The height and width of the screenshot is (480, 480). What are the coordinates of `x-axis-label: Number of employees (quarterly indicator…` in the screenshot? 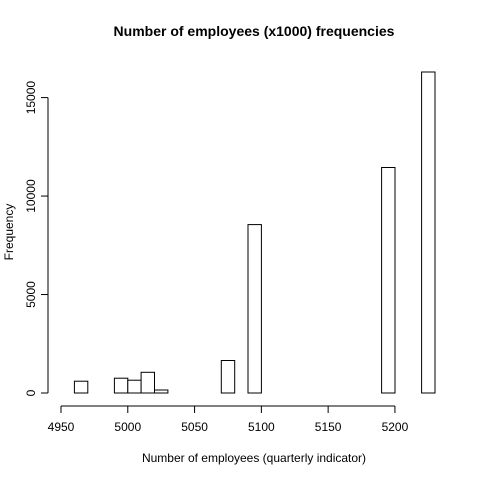 It's located at (254, 458).